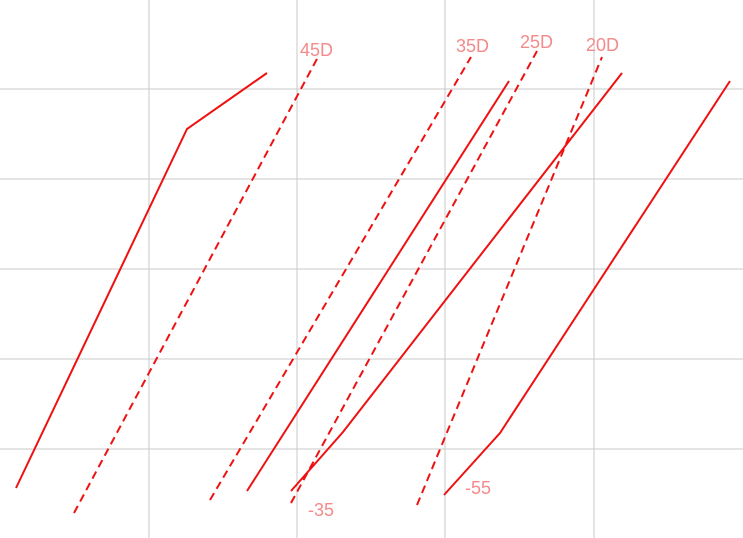  Describe the element at coordinates (316, 50) in the screenshot. I see `curve-label: 45D` at that location.